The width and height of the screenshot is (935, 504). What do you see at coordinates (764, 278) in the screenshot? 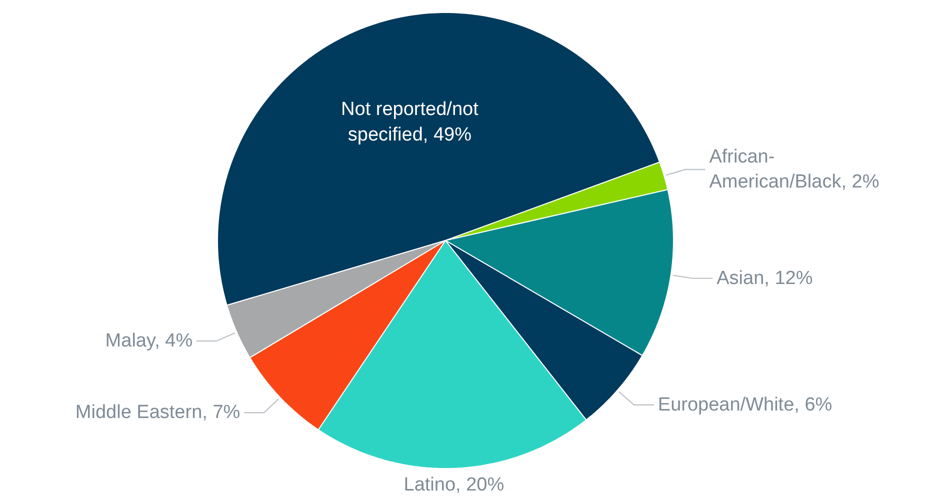
I see `slice-label: Asian, 12%` at bounding box center [764, 278].